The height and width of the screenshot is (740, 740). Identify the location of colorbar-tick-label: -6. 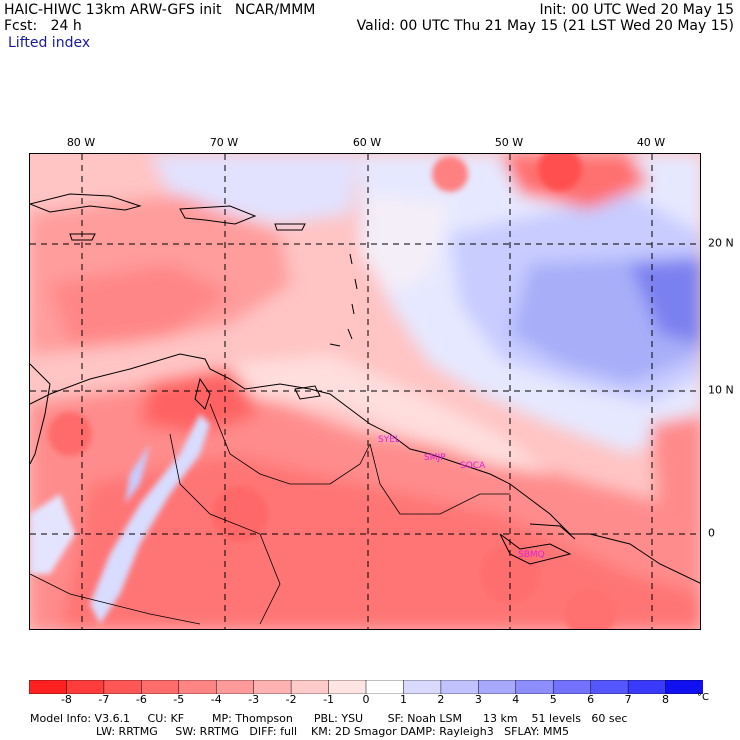
(141, 699).